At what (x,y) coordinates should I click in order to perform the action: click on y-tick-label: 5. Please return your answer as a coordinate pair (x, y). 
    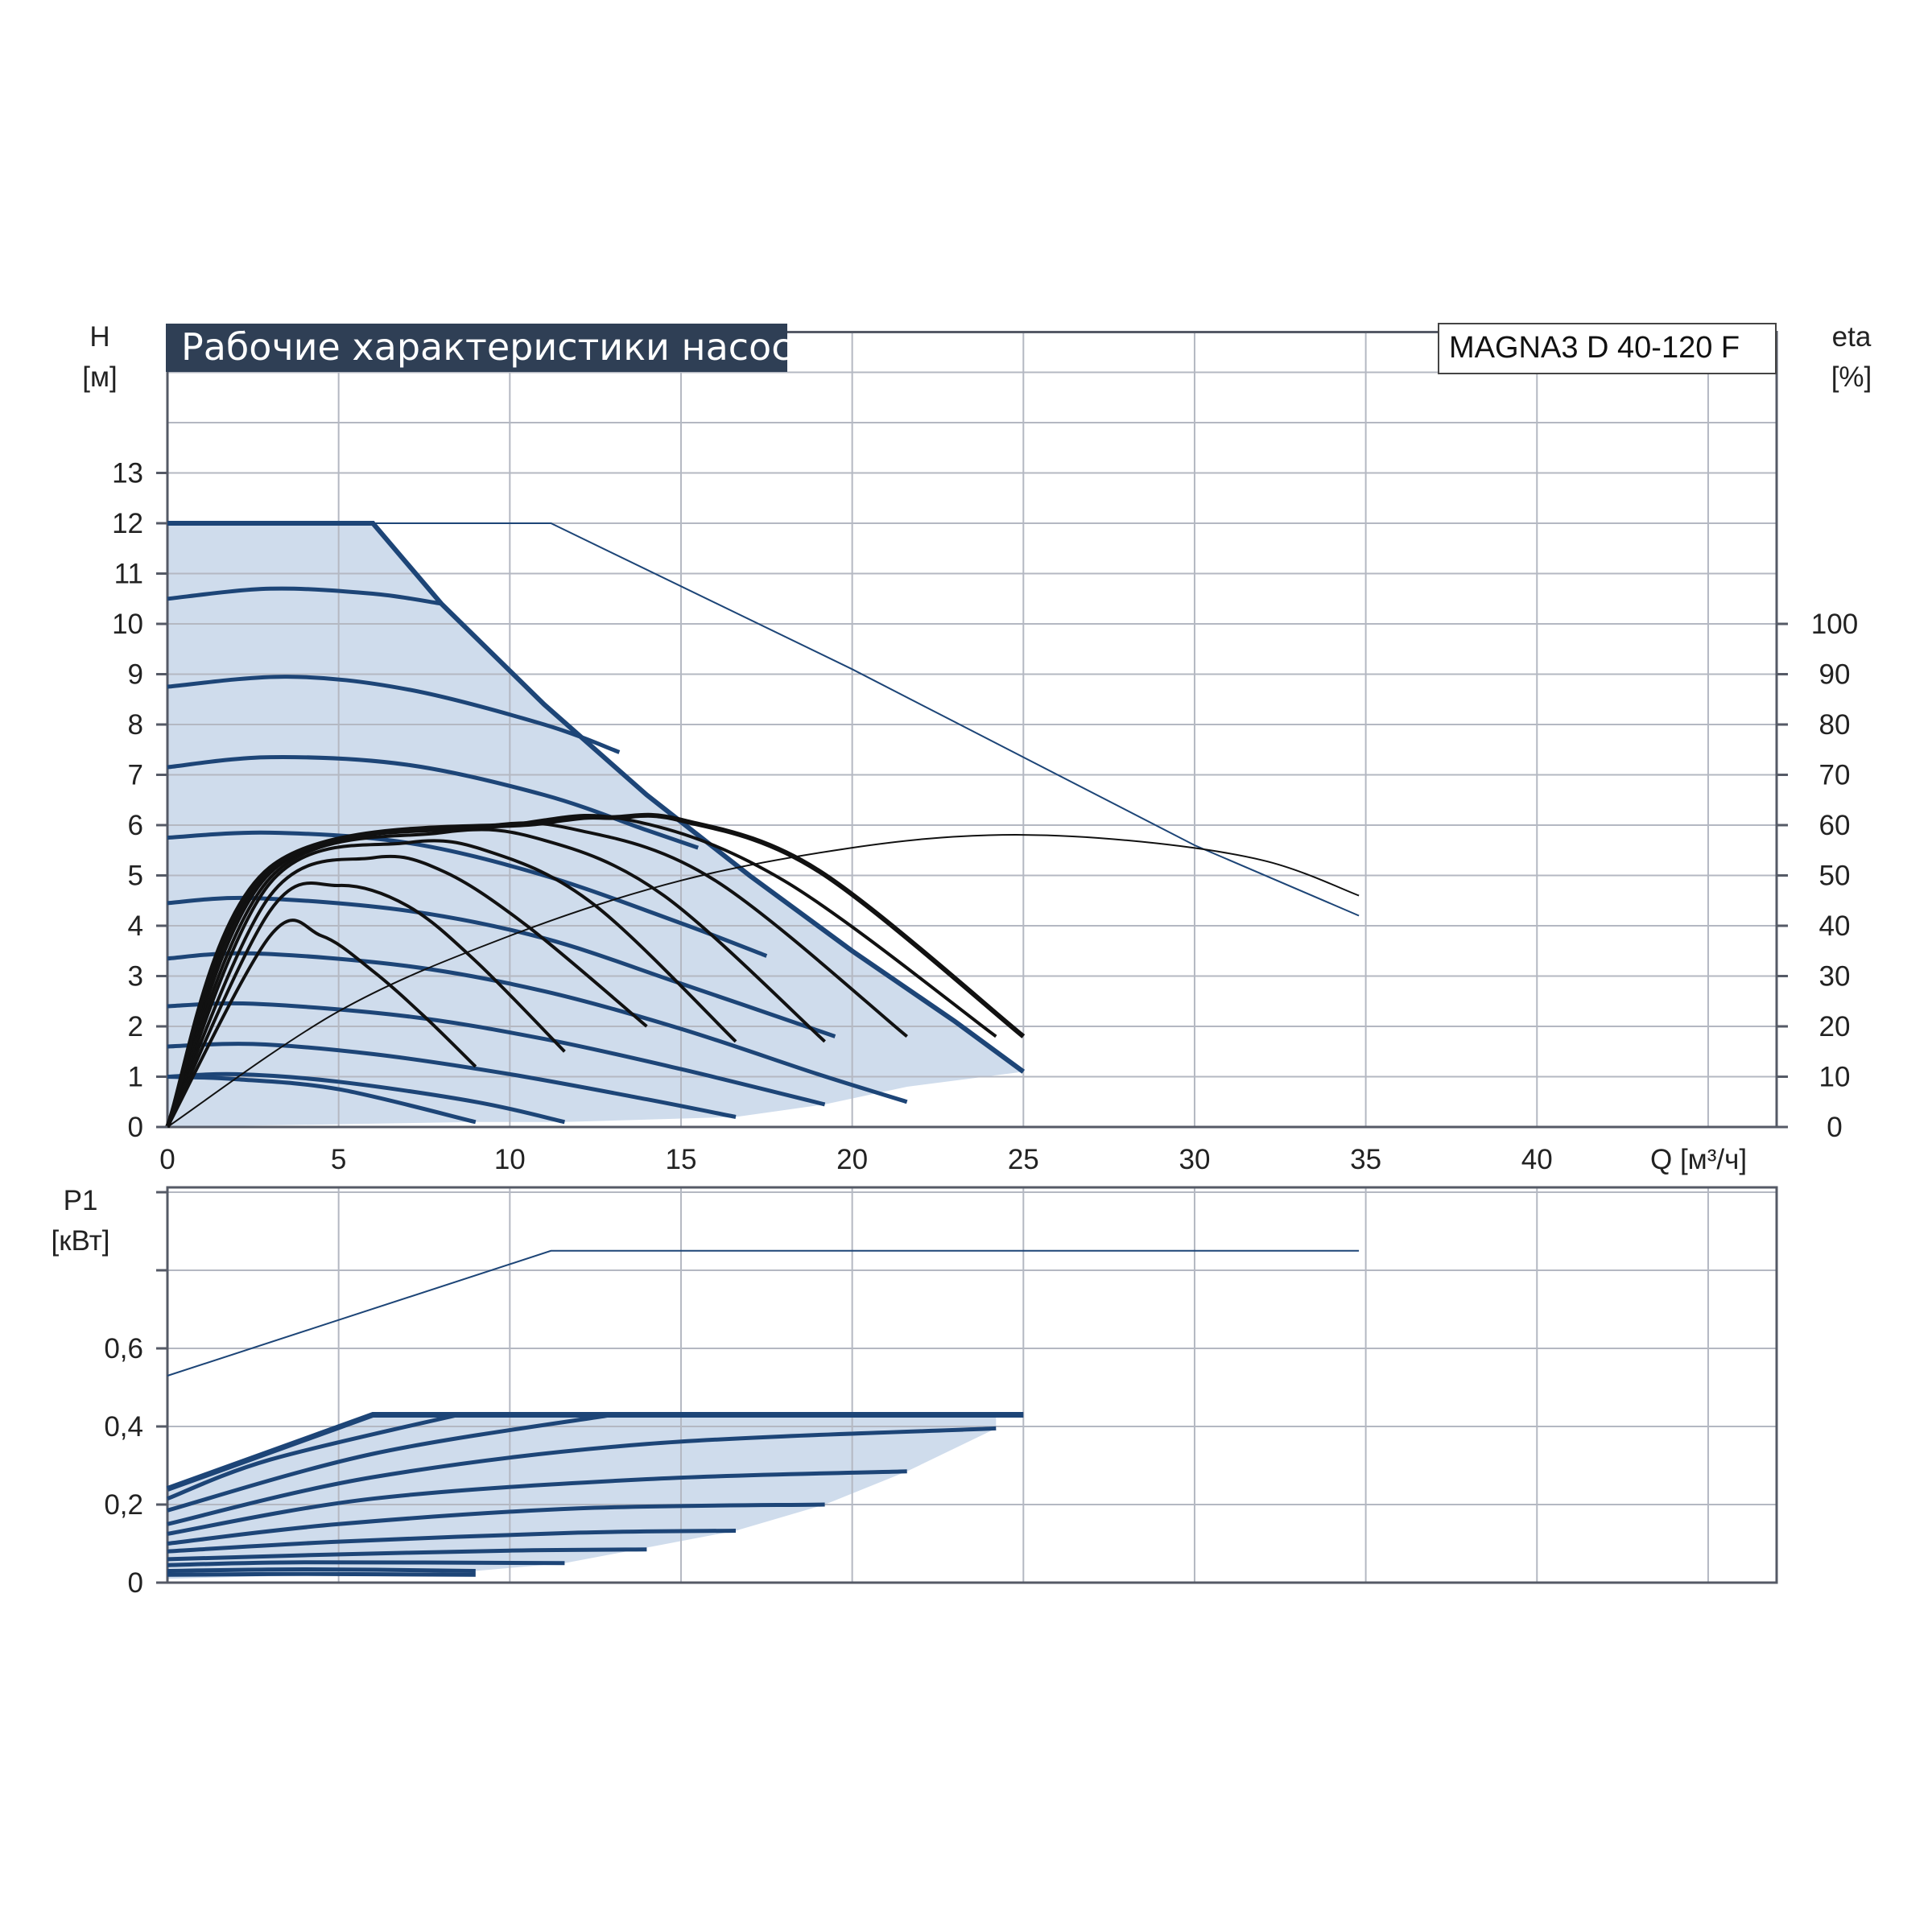
    Looking at the image, I should click on (135, 876).